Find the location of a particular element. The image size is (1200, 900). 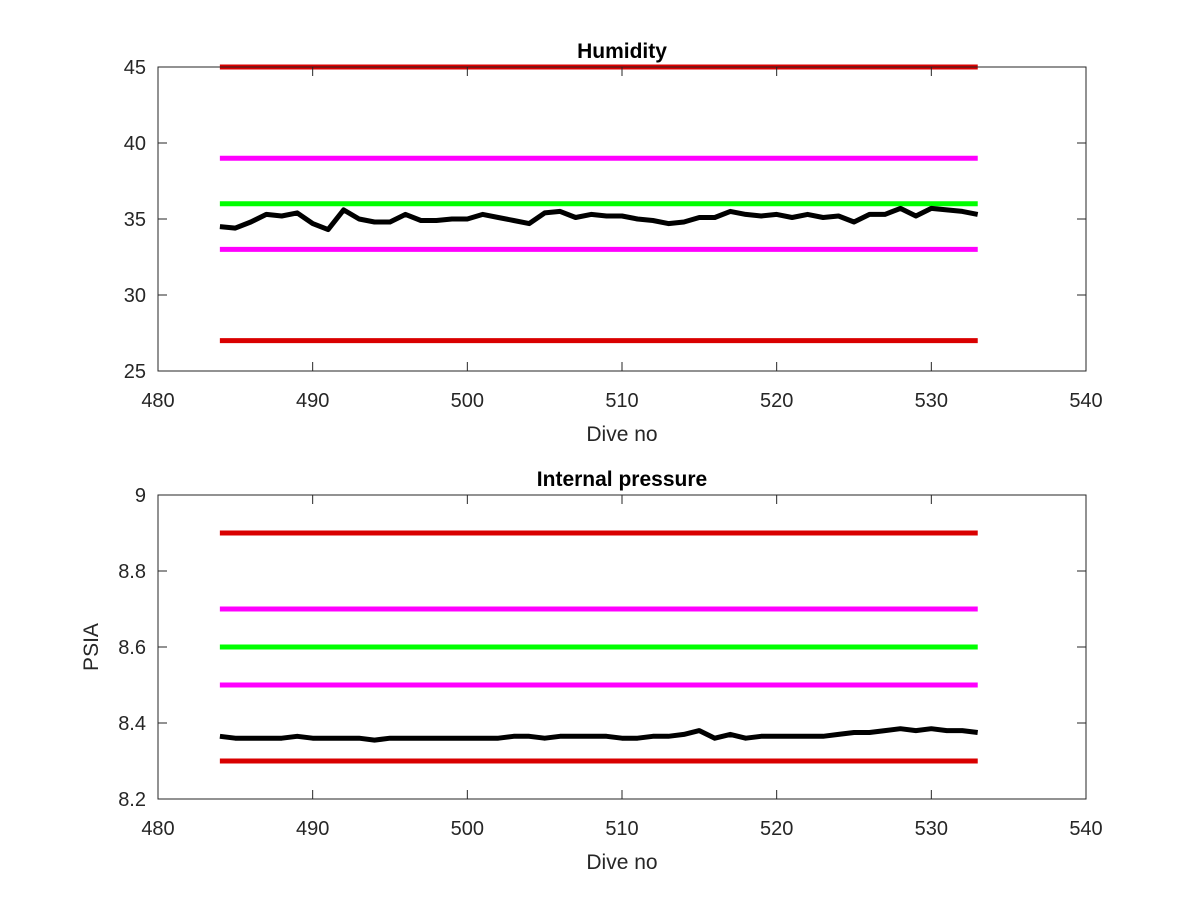

y-tick-label: 35 is located at coordinates (135, 220).